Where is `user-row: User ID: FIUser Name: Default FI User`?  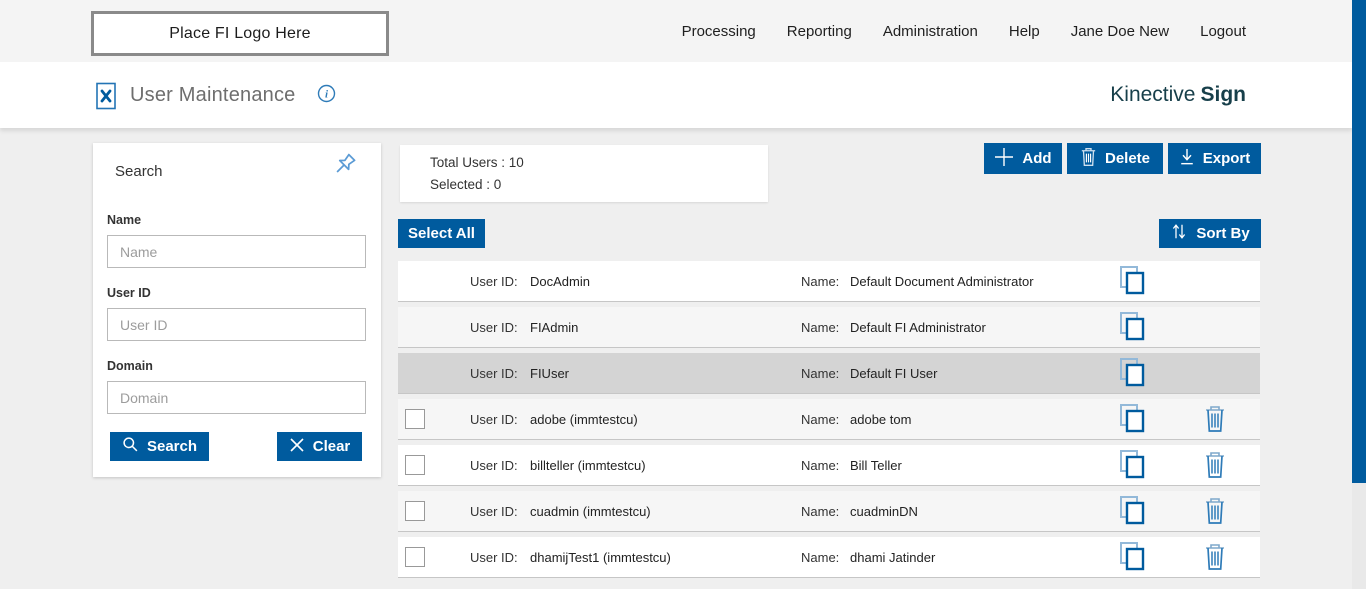
user-row: User ID: FIUser Name: Default FI User is located at coordinates (829, 373).